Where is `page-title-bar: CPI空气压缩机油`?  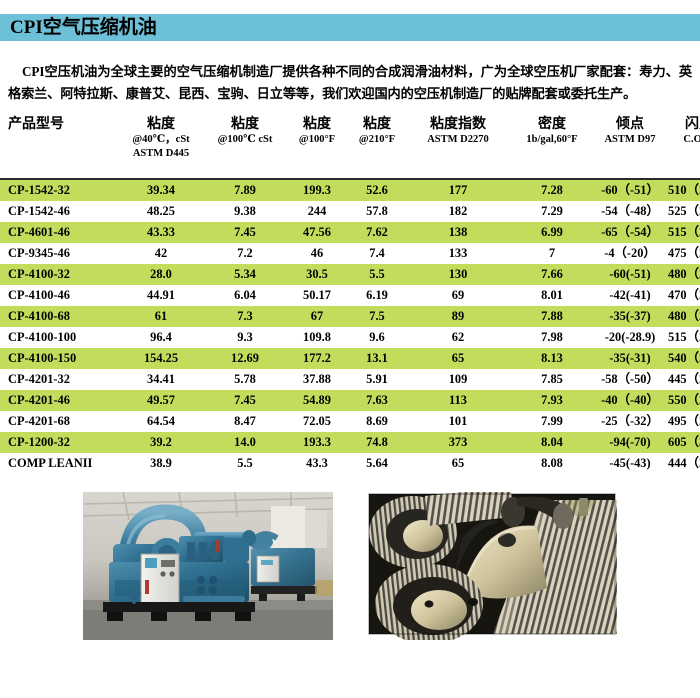
page-title-bar: CPI空气压缩机油 is located at coordinates (350, 27).